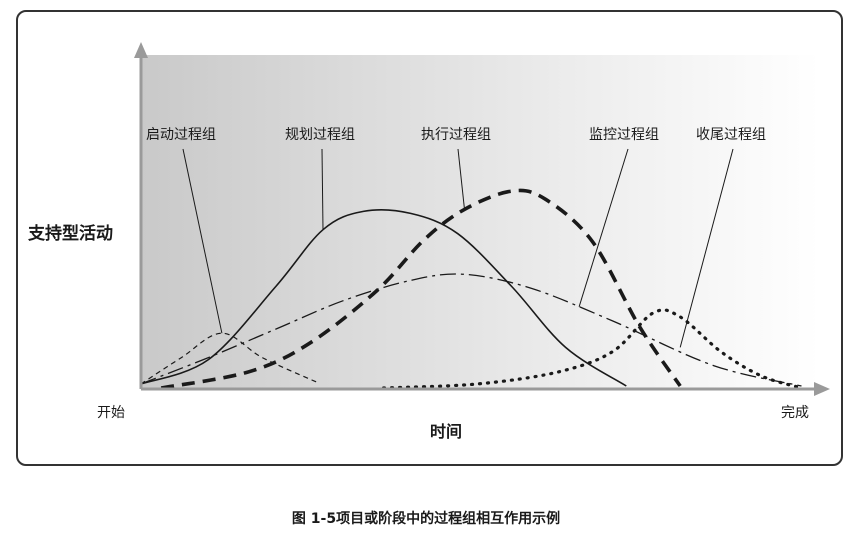 This screenshot has height=535, width=852. What do you see at coordinates (446, 431) in the screenshot?
I see `x-axis-label: 时间` at bounding box center [446, 431].